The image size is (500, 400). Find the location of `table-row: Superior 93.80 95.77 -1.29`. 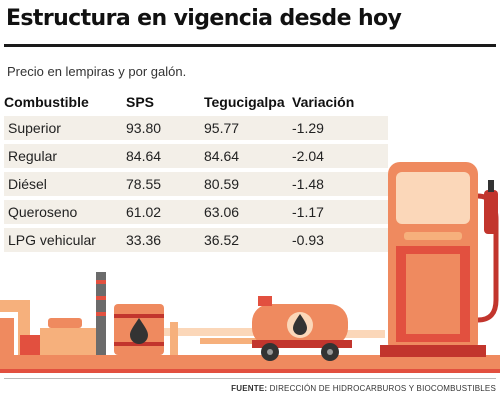

table-row: Superior 93.80 95.77 -1.29 is located at coordinates (196, 128).